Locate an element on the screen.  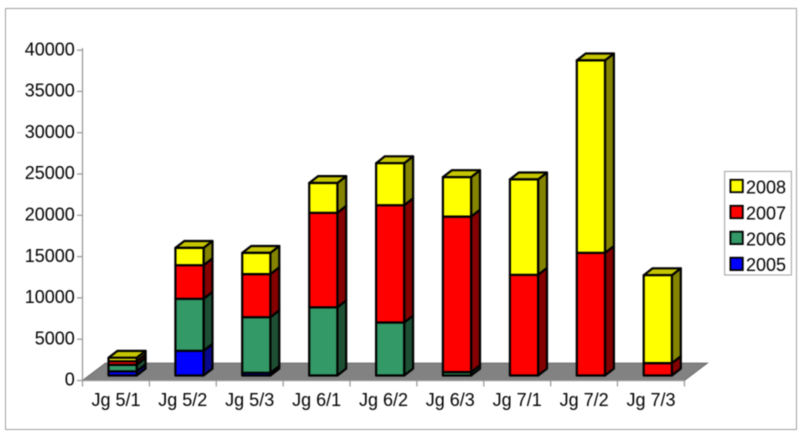
svg-text: Jg 5/1 is located at coordinates (115, 400).